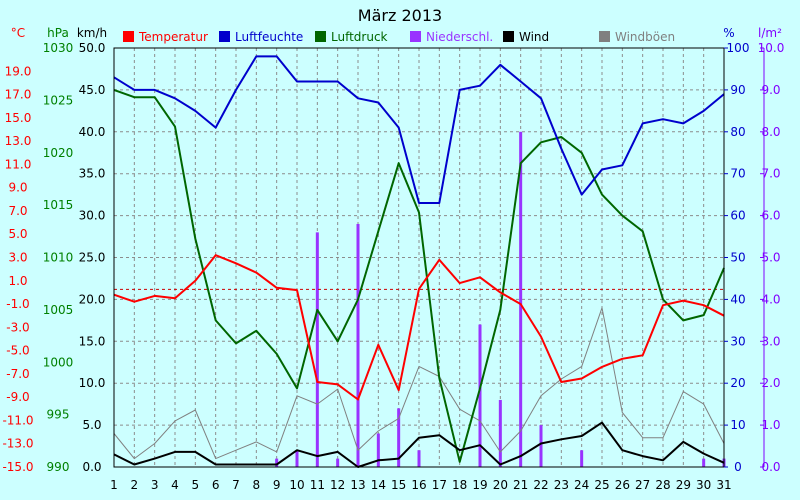 This screenshot has width=800, height=500. Describe the element at coordinates (642, 485) in the screenshot. I see `x-tick-label-27: 27` at that location.